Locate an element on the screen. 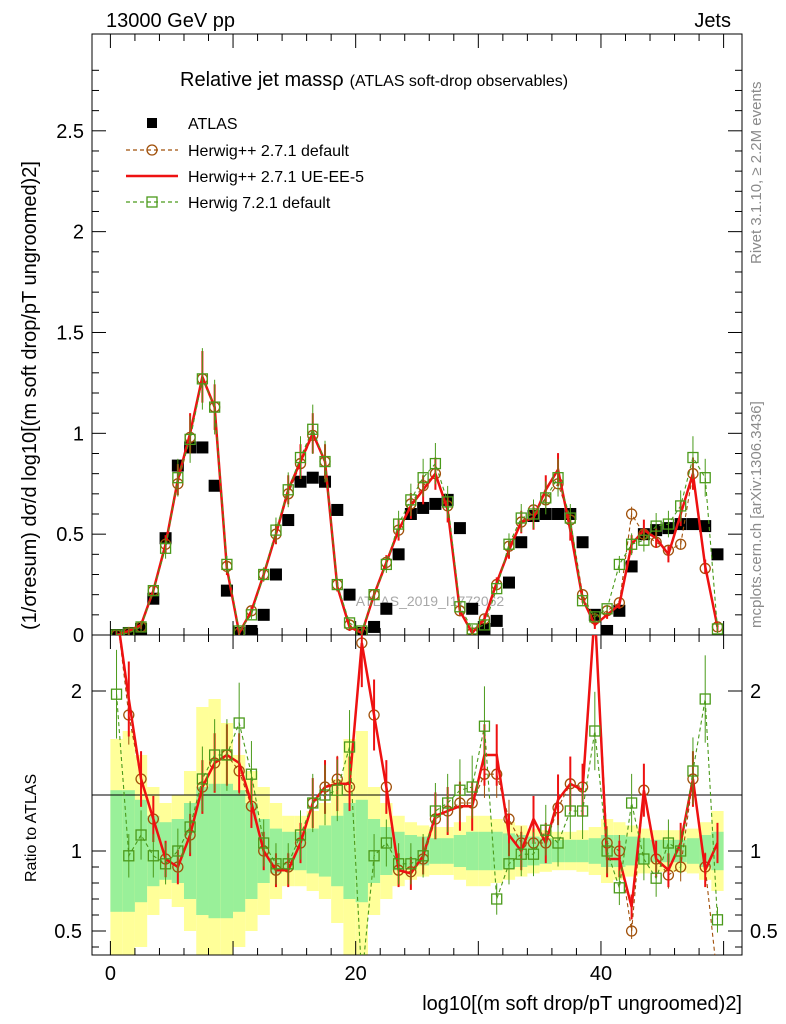 This screenshot has height=1024, width=786. legend-label-h271ue: Herwig++ 2.7.1 UE-EE-5 is located at coordinates (276, 177).